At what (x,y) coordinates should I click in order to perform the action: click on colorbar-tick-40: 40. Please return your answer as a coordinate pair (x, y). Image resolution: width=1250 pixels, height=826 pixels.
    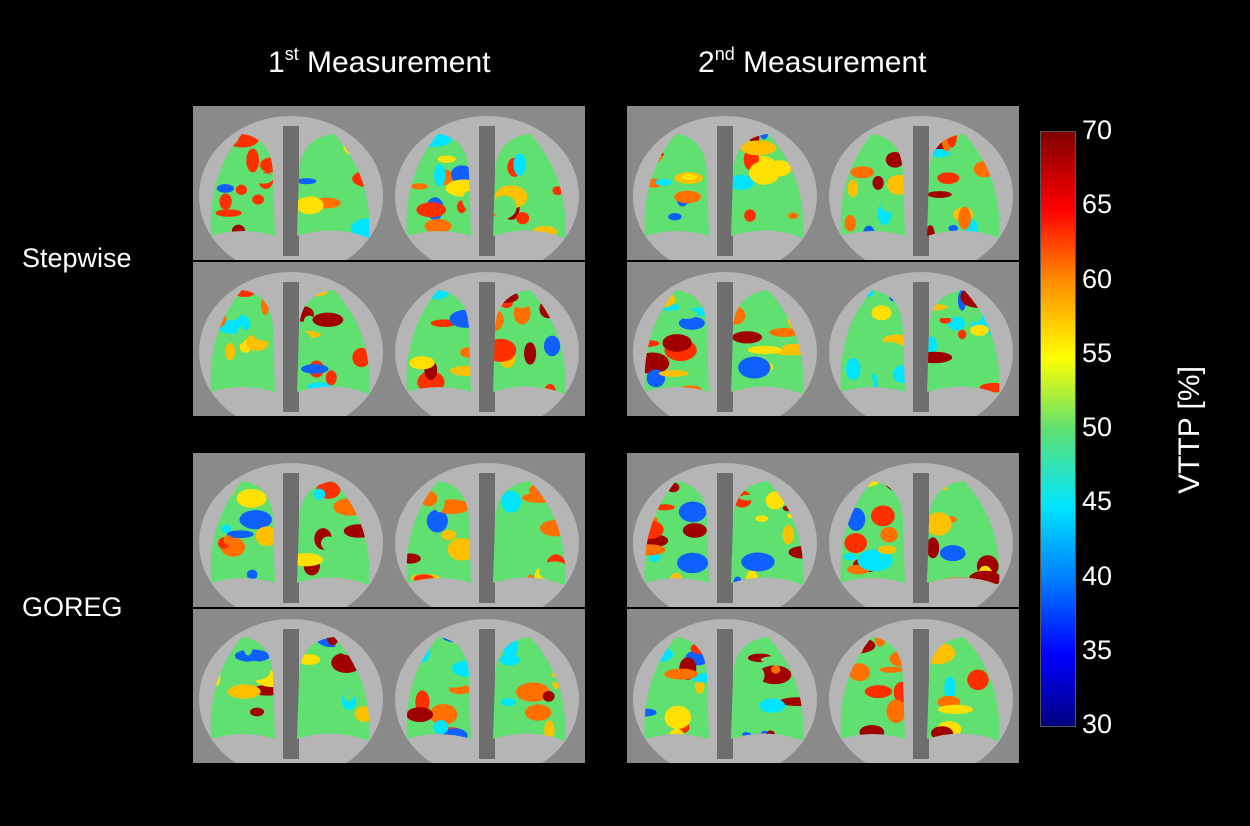
    Looking at the image, I should click on (1097, 575).